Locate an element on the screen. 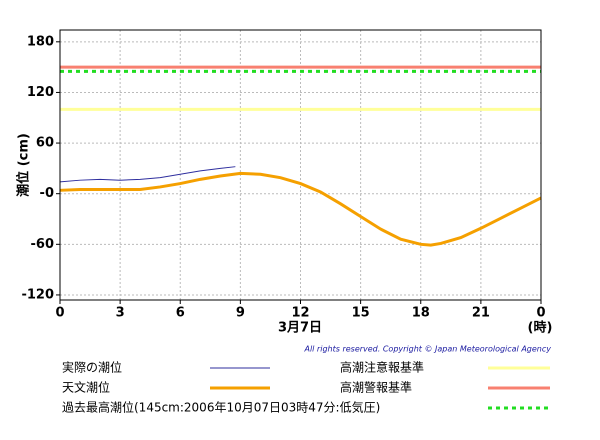 The image size is (600, 440). legend-label: 実際の潮位 is located at coordinates (92, 367).